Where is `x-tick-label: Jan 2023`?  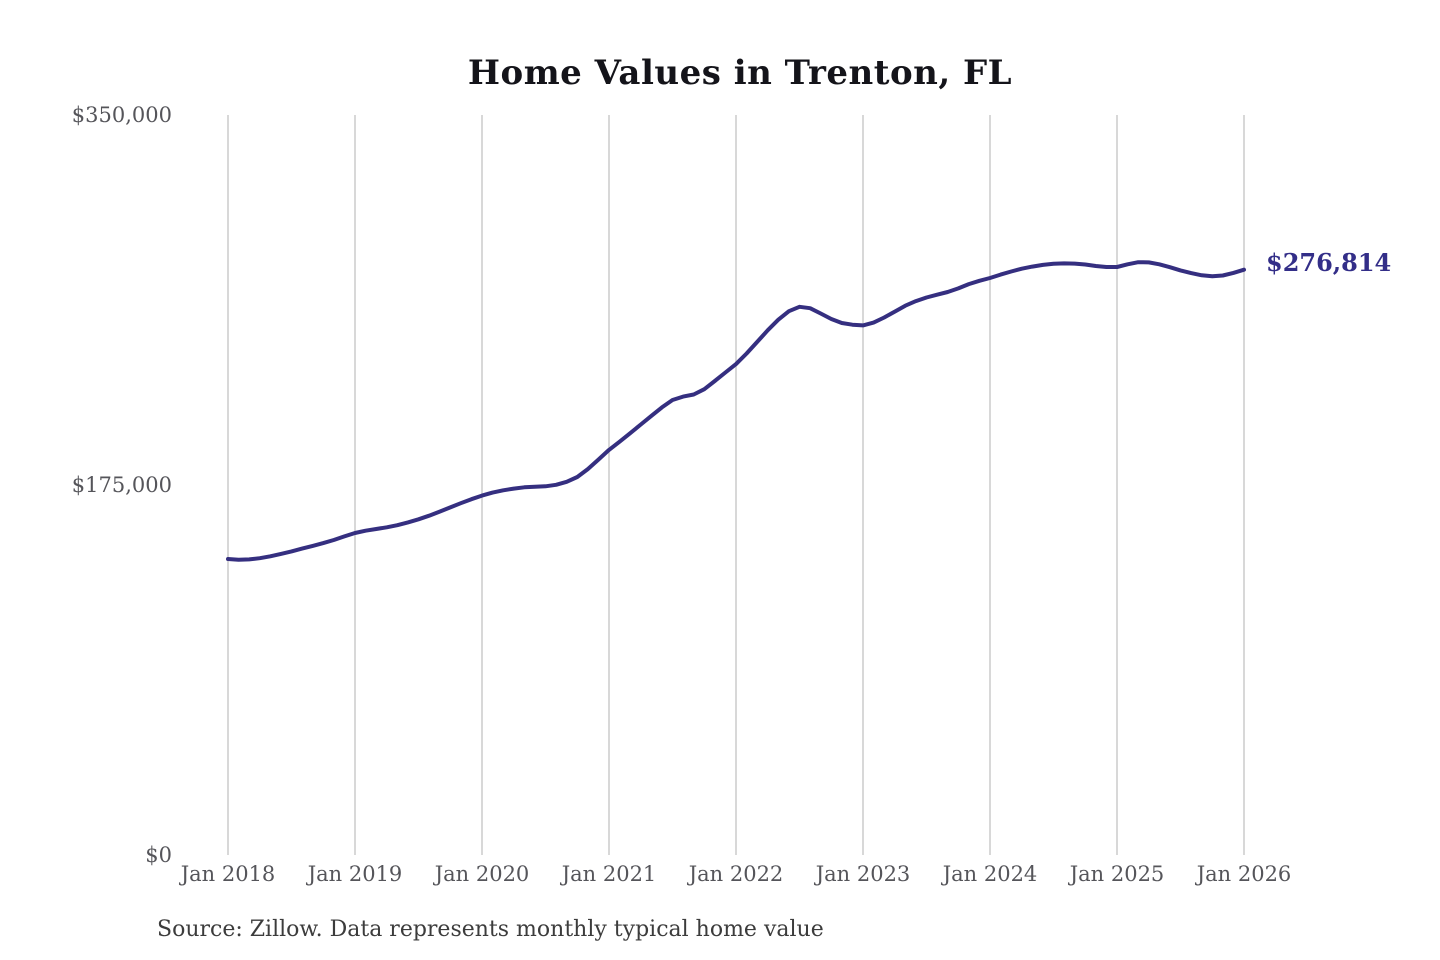
x-tick-label: Jan 2023 is located at coordinates (862, 874).